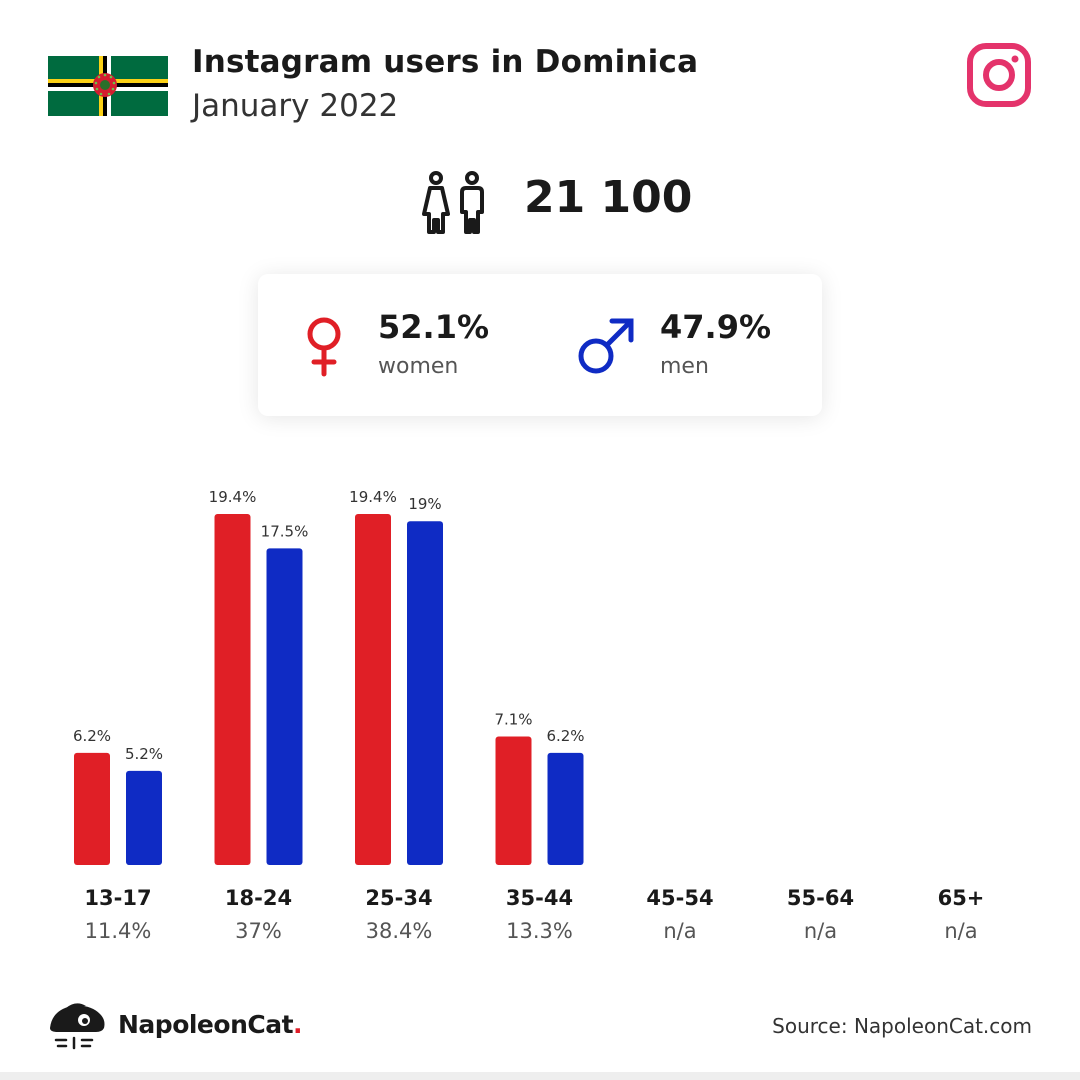 The width and height of the screenshot is (1080, 1080). Describe the element at coordinates (117, 898) in the screenshot. I see `age-category-label: 13-17` at that location.